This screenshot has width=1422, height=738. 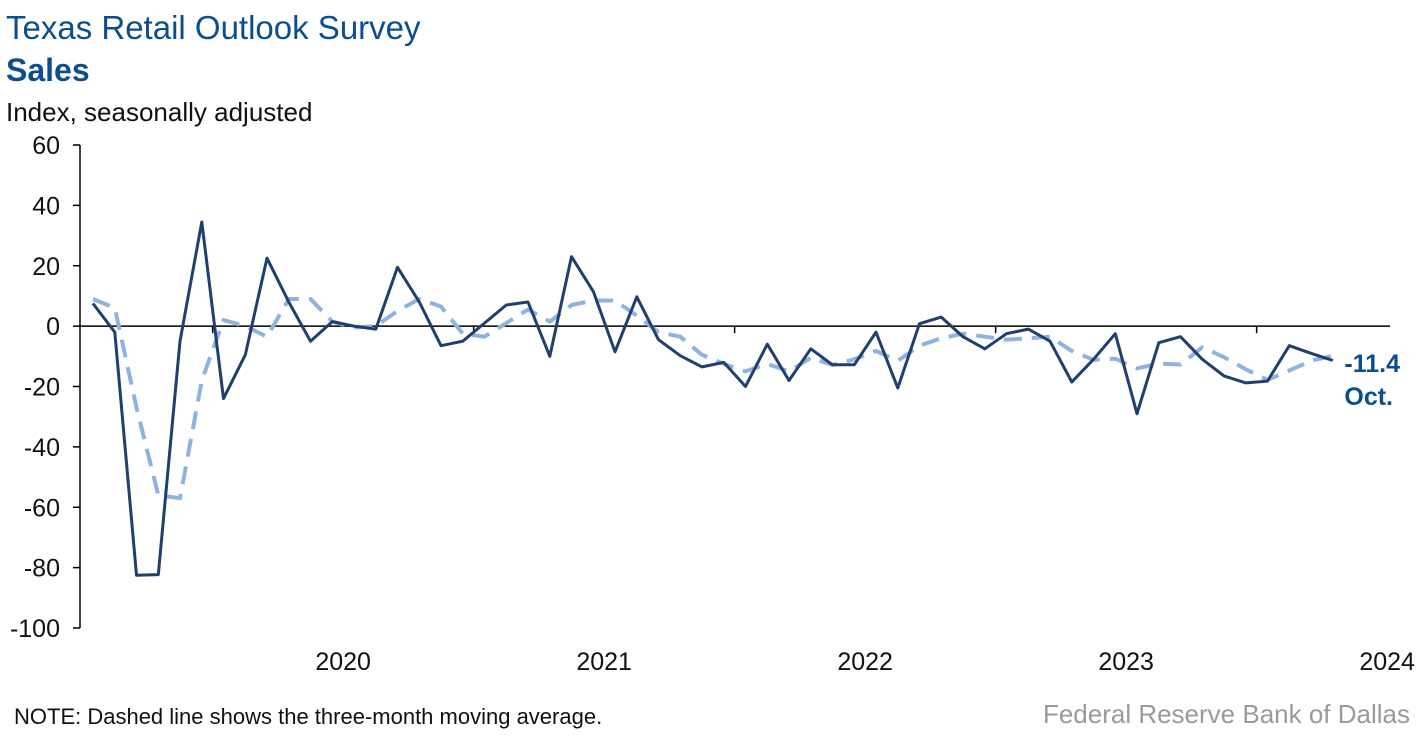 What do you see at coordinates (213, 27) in the screenshot?
I see `chart-title: Texas Retail Outlook Survey` at bounding box center [213, 27].